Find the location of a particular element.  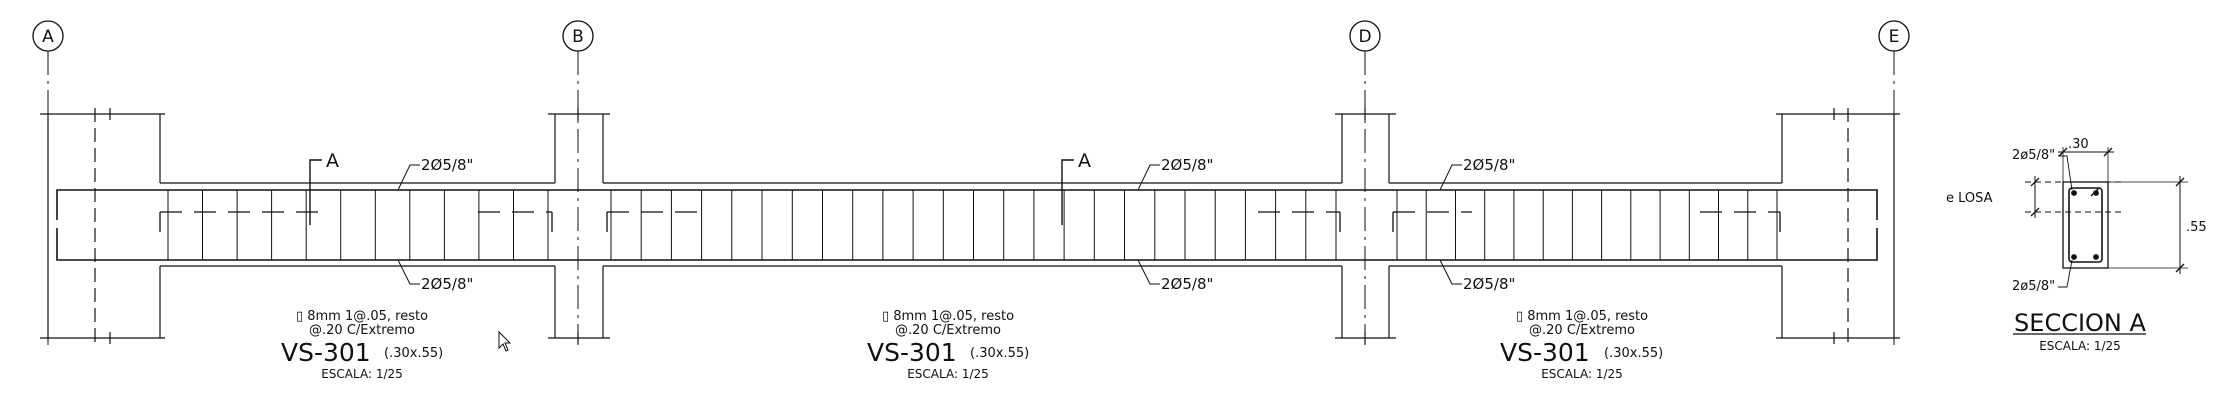

top-rebar is located at coordinates (967, 204).